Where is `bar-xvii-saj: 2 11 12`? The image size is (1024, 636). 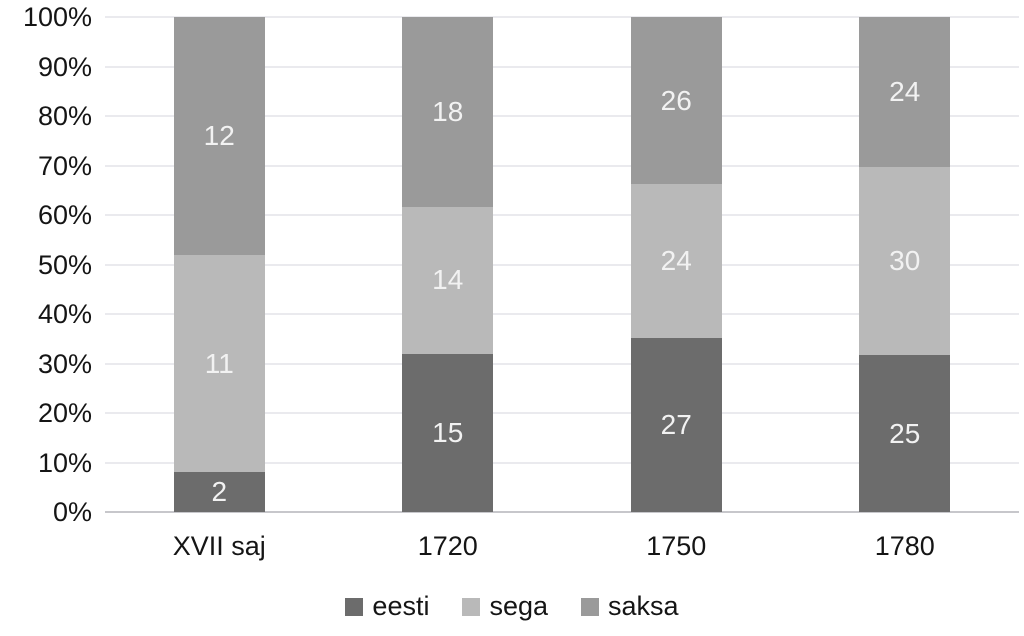 bar-xvii-saj: 2 11 12 is located at coordinates (219, 264).